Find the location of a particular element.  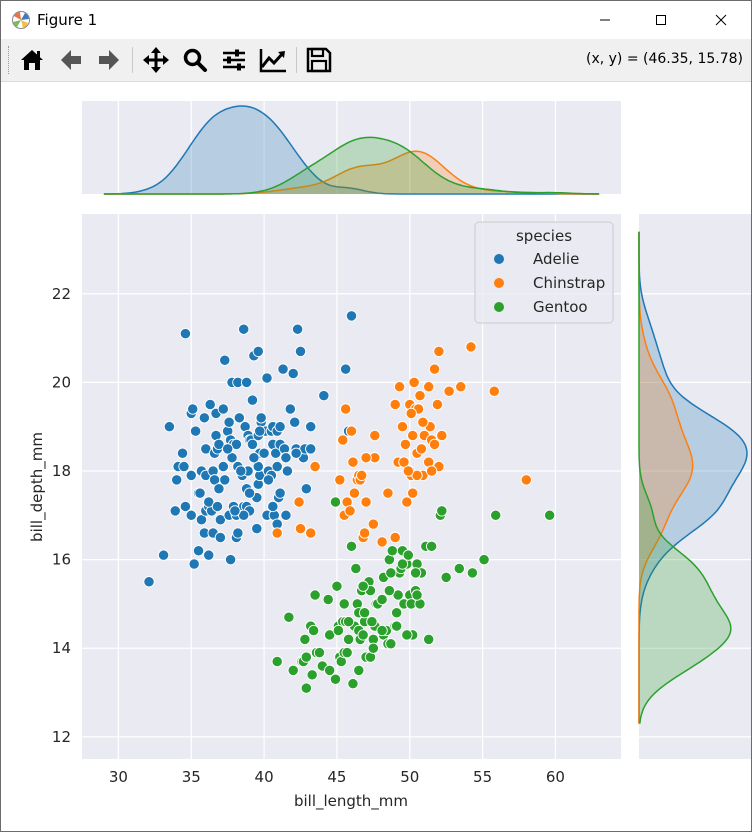

right-kde-fill-gentoo is located at coordinates (685, 477).